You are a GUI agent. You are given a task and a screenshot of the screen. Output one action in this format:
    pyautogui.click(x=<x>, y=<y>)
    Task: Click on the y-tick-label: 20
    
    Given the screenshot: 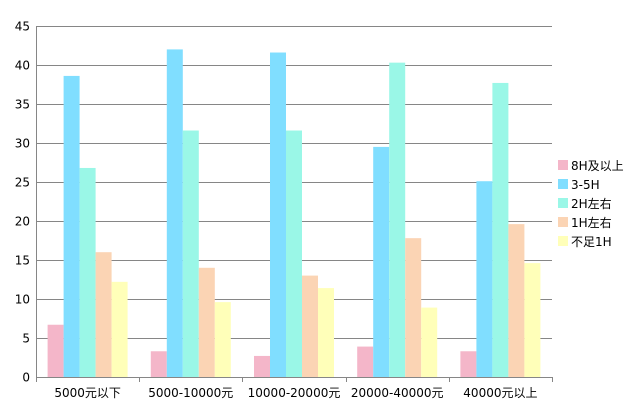 What is the action you would take?
    pyautogui.click(x=22, y=222)
    